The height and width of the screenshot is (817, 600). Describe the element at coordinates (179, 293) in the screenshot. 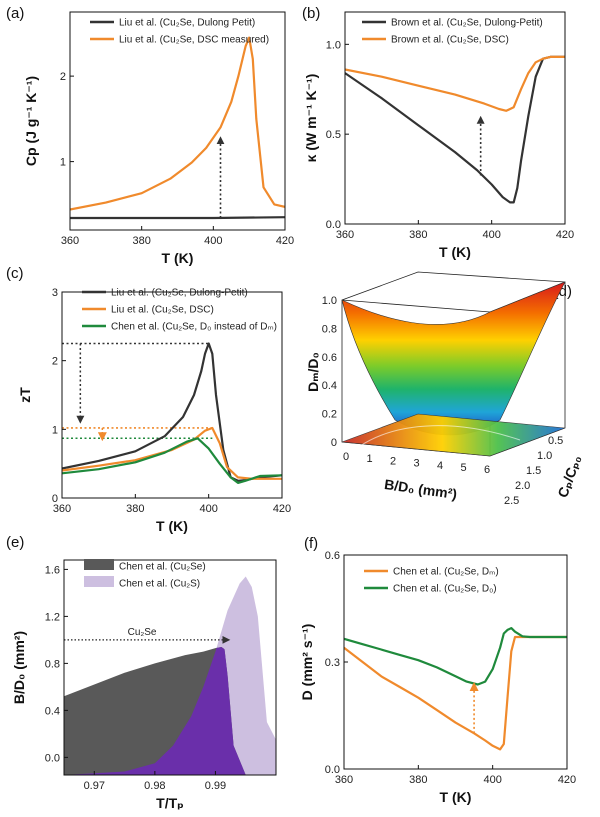

I see `legend-entry: Liu et al. (Cu₂Se, Dulong-Petit)` at that location.